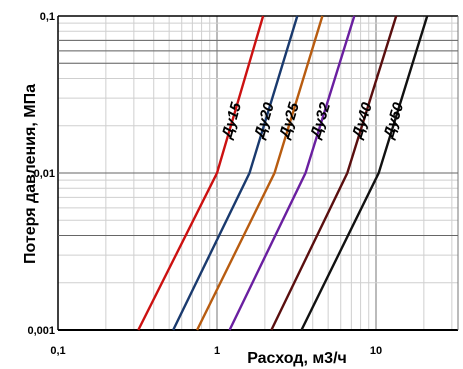  I want to click on y-tick-label: 0,001, so click(41, 331).